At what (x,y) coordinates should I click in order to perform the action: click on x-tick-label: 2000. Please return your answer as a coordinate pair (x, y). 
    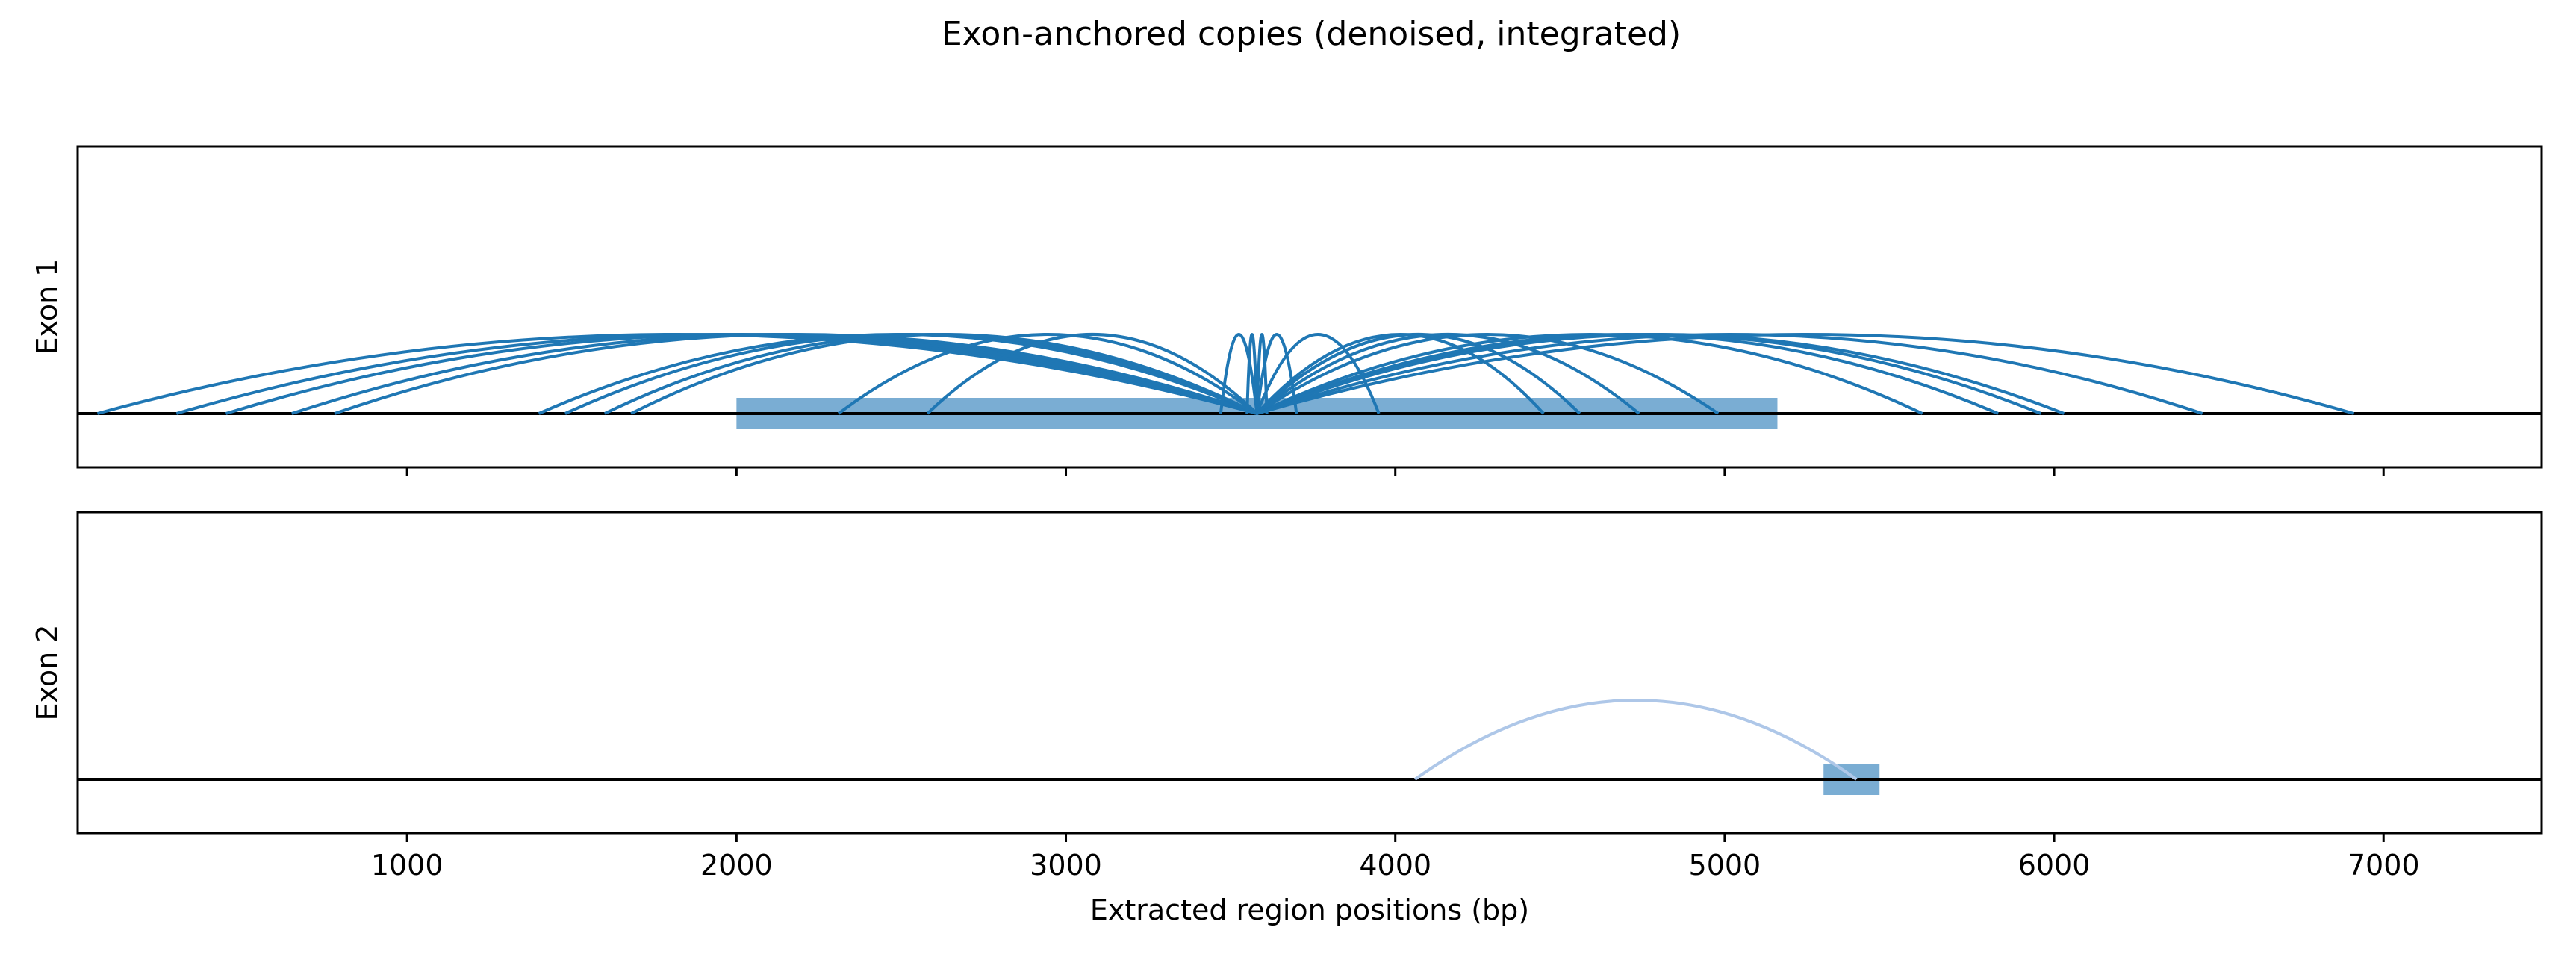
    Looking at the image, I should click on (736, 865).